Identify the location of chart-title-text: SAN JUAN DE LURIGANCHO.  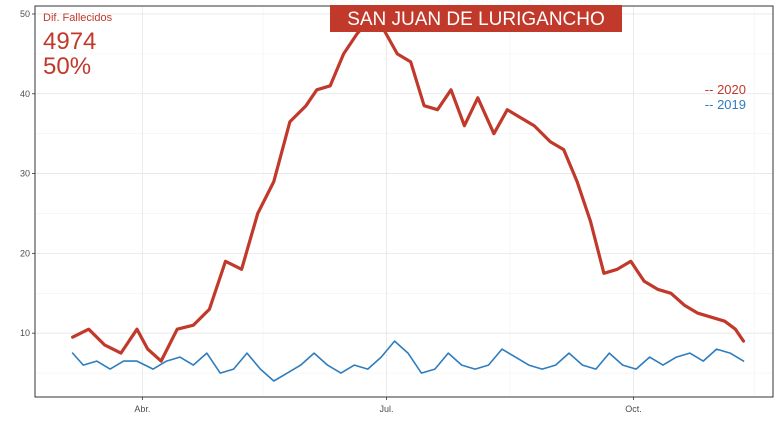
(476, 19).